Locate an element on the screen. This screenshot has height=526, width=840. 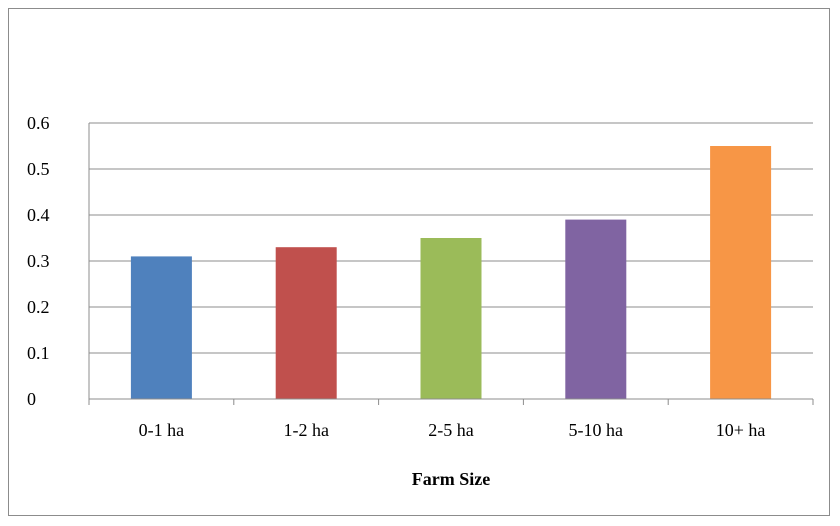
x-tick-label: 1-2 ha is located at coordinates (305, 430).